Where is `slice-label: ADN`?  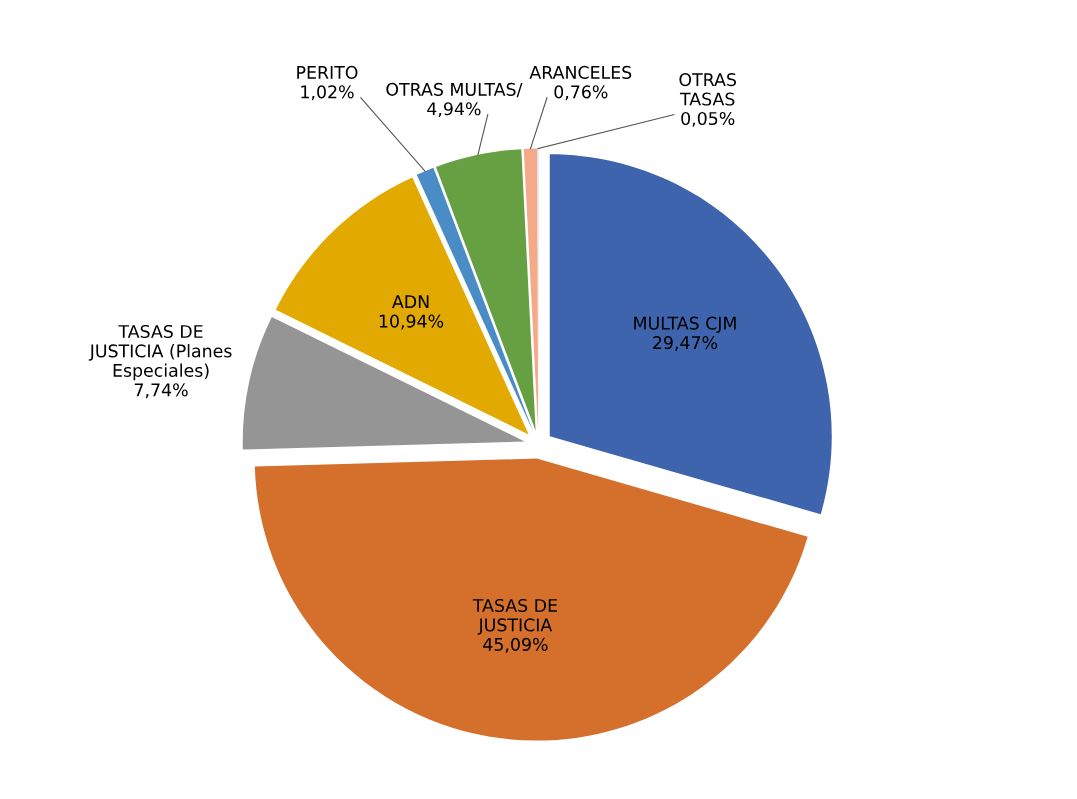 slice-label: ADN is located at coordinates (410, 301).